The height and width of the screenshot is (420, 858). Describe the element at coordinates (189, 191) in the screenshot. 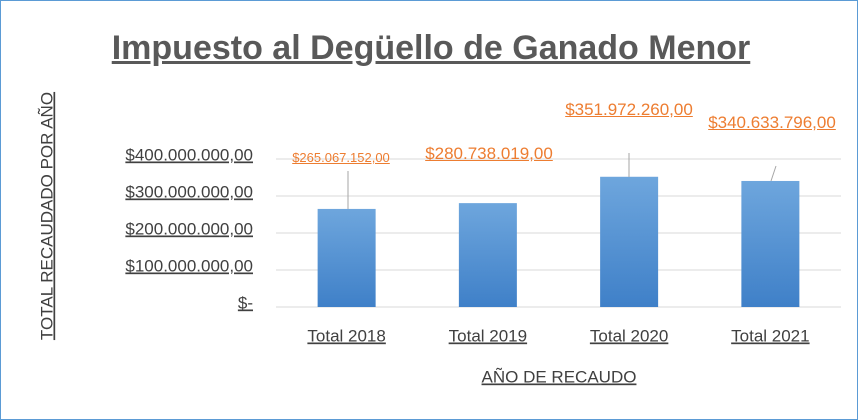

I see `y-tick-label: $300.000.000,00` at that location.